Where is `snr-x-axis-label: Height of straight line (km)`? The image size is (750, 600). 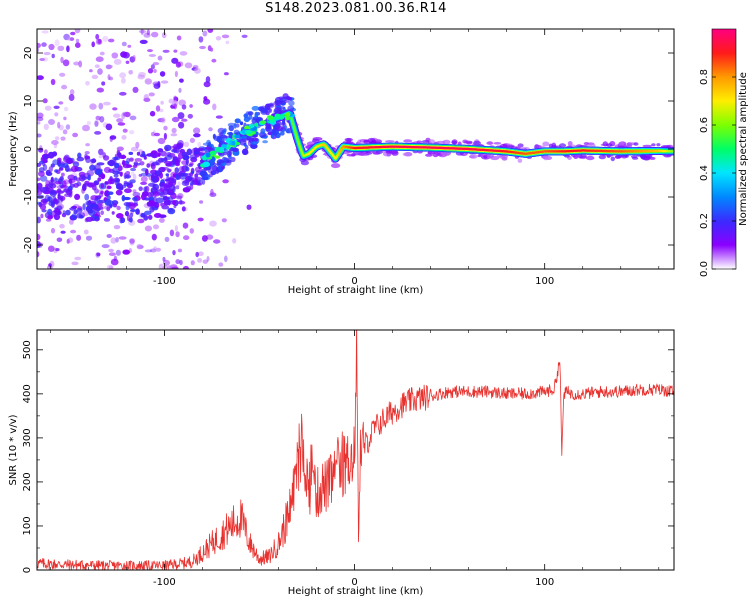
snr-x-axis-label: Height of straight line (km) is located at coordinates (356, 591).